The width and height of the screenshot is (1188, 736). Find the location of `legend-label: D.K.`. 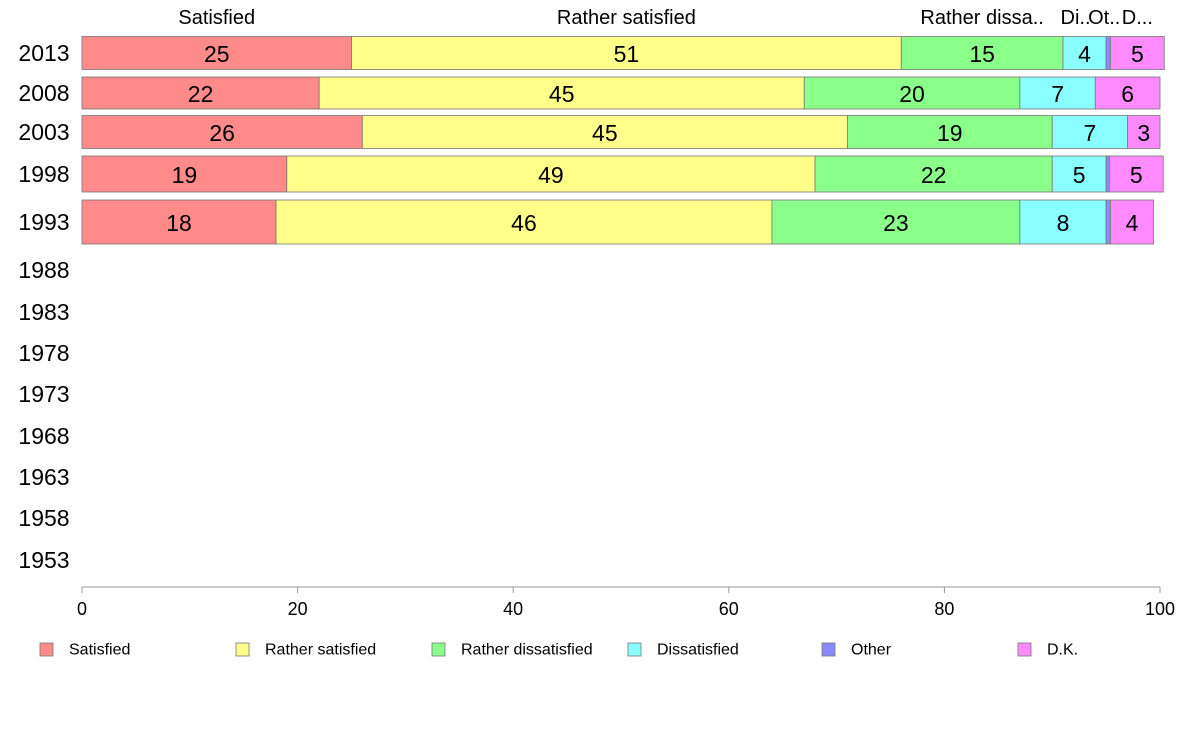

legend-label: D.K. is located at coordinates (1062, 650).